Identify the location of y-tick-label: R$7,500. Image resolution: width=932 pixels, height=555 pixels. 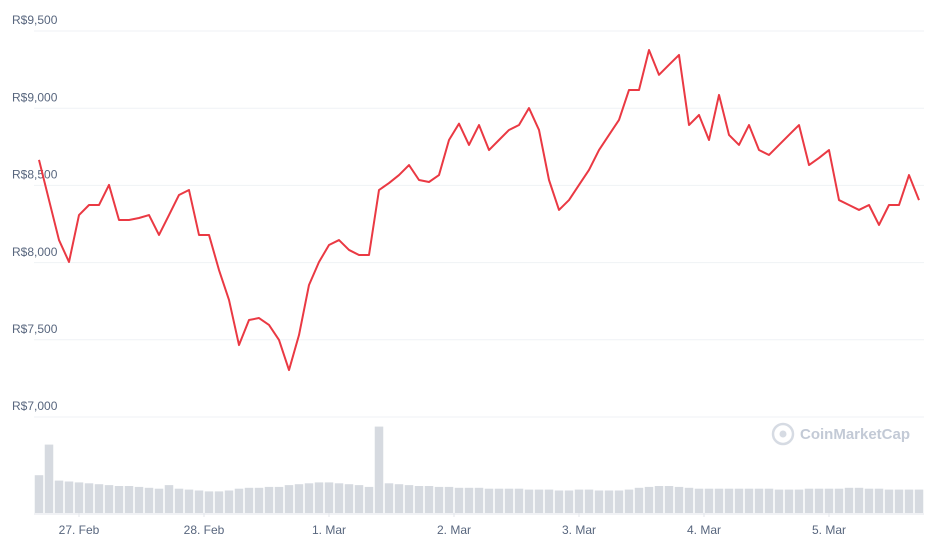
(35, 329).